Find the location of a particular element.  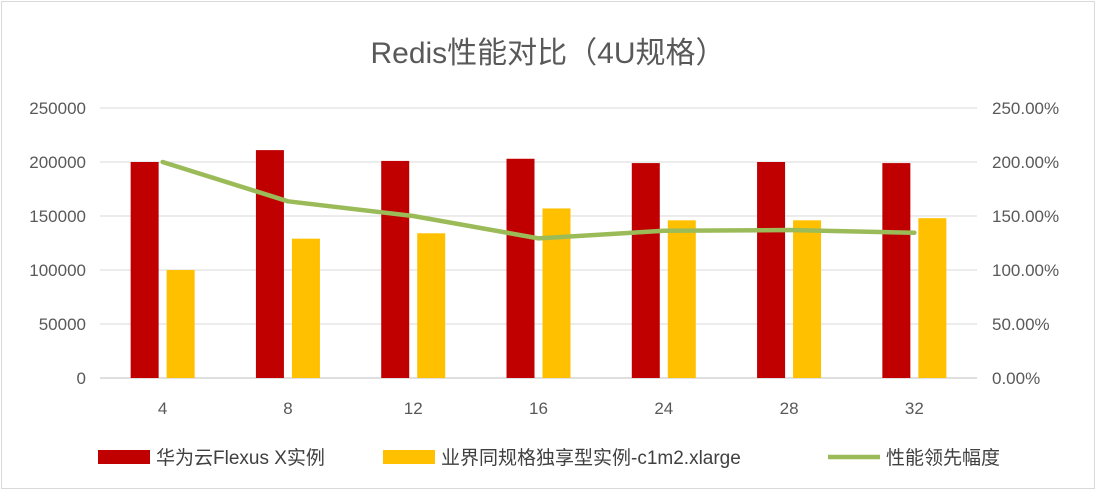

x-tick-label: 16 is located at coordinates (538, 408).